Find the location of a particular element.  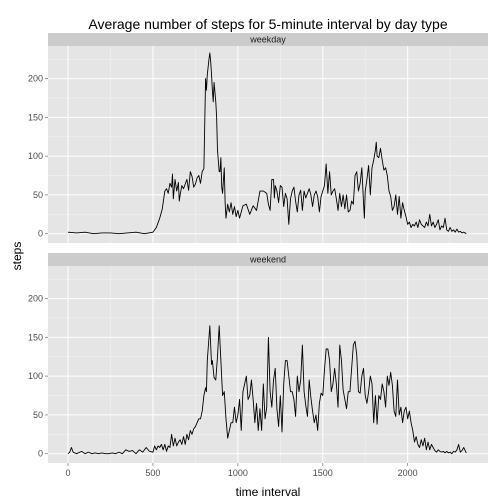

x-tick-label: 1000 is located at coordinates (238, 473).